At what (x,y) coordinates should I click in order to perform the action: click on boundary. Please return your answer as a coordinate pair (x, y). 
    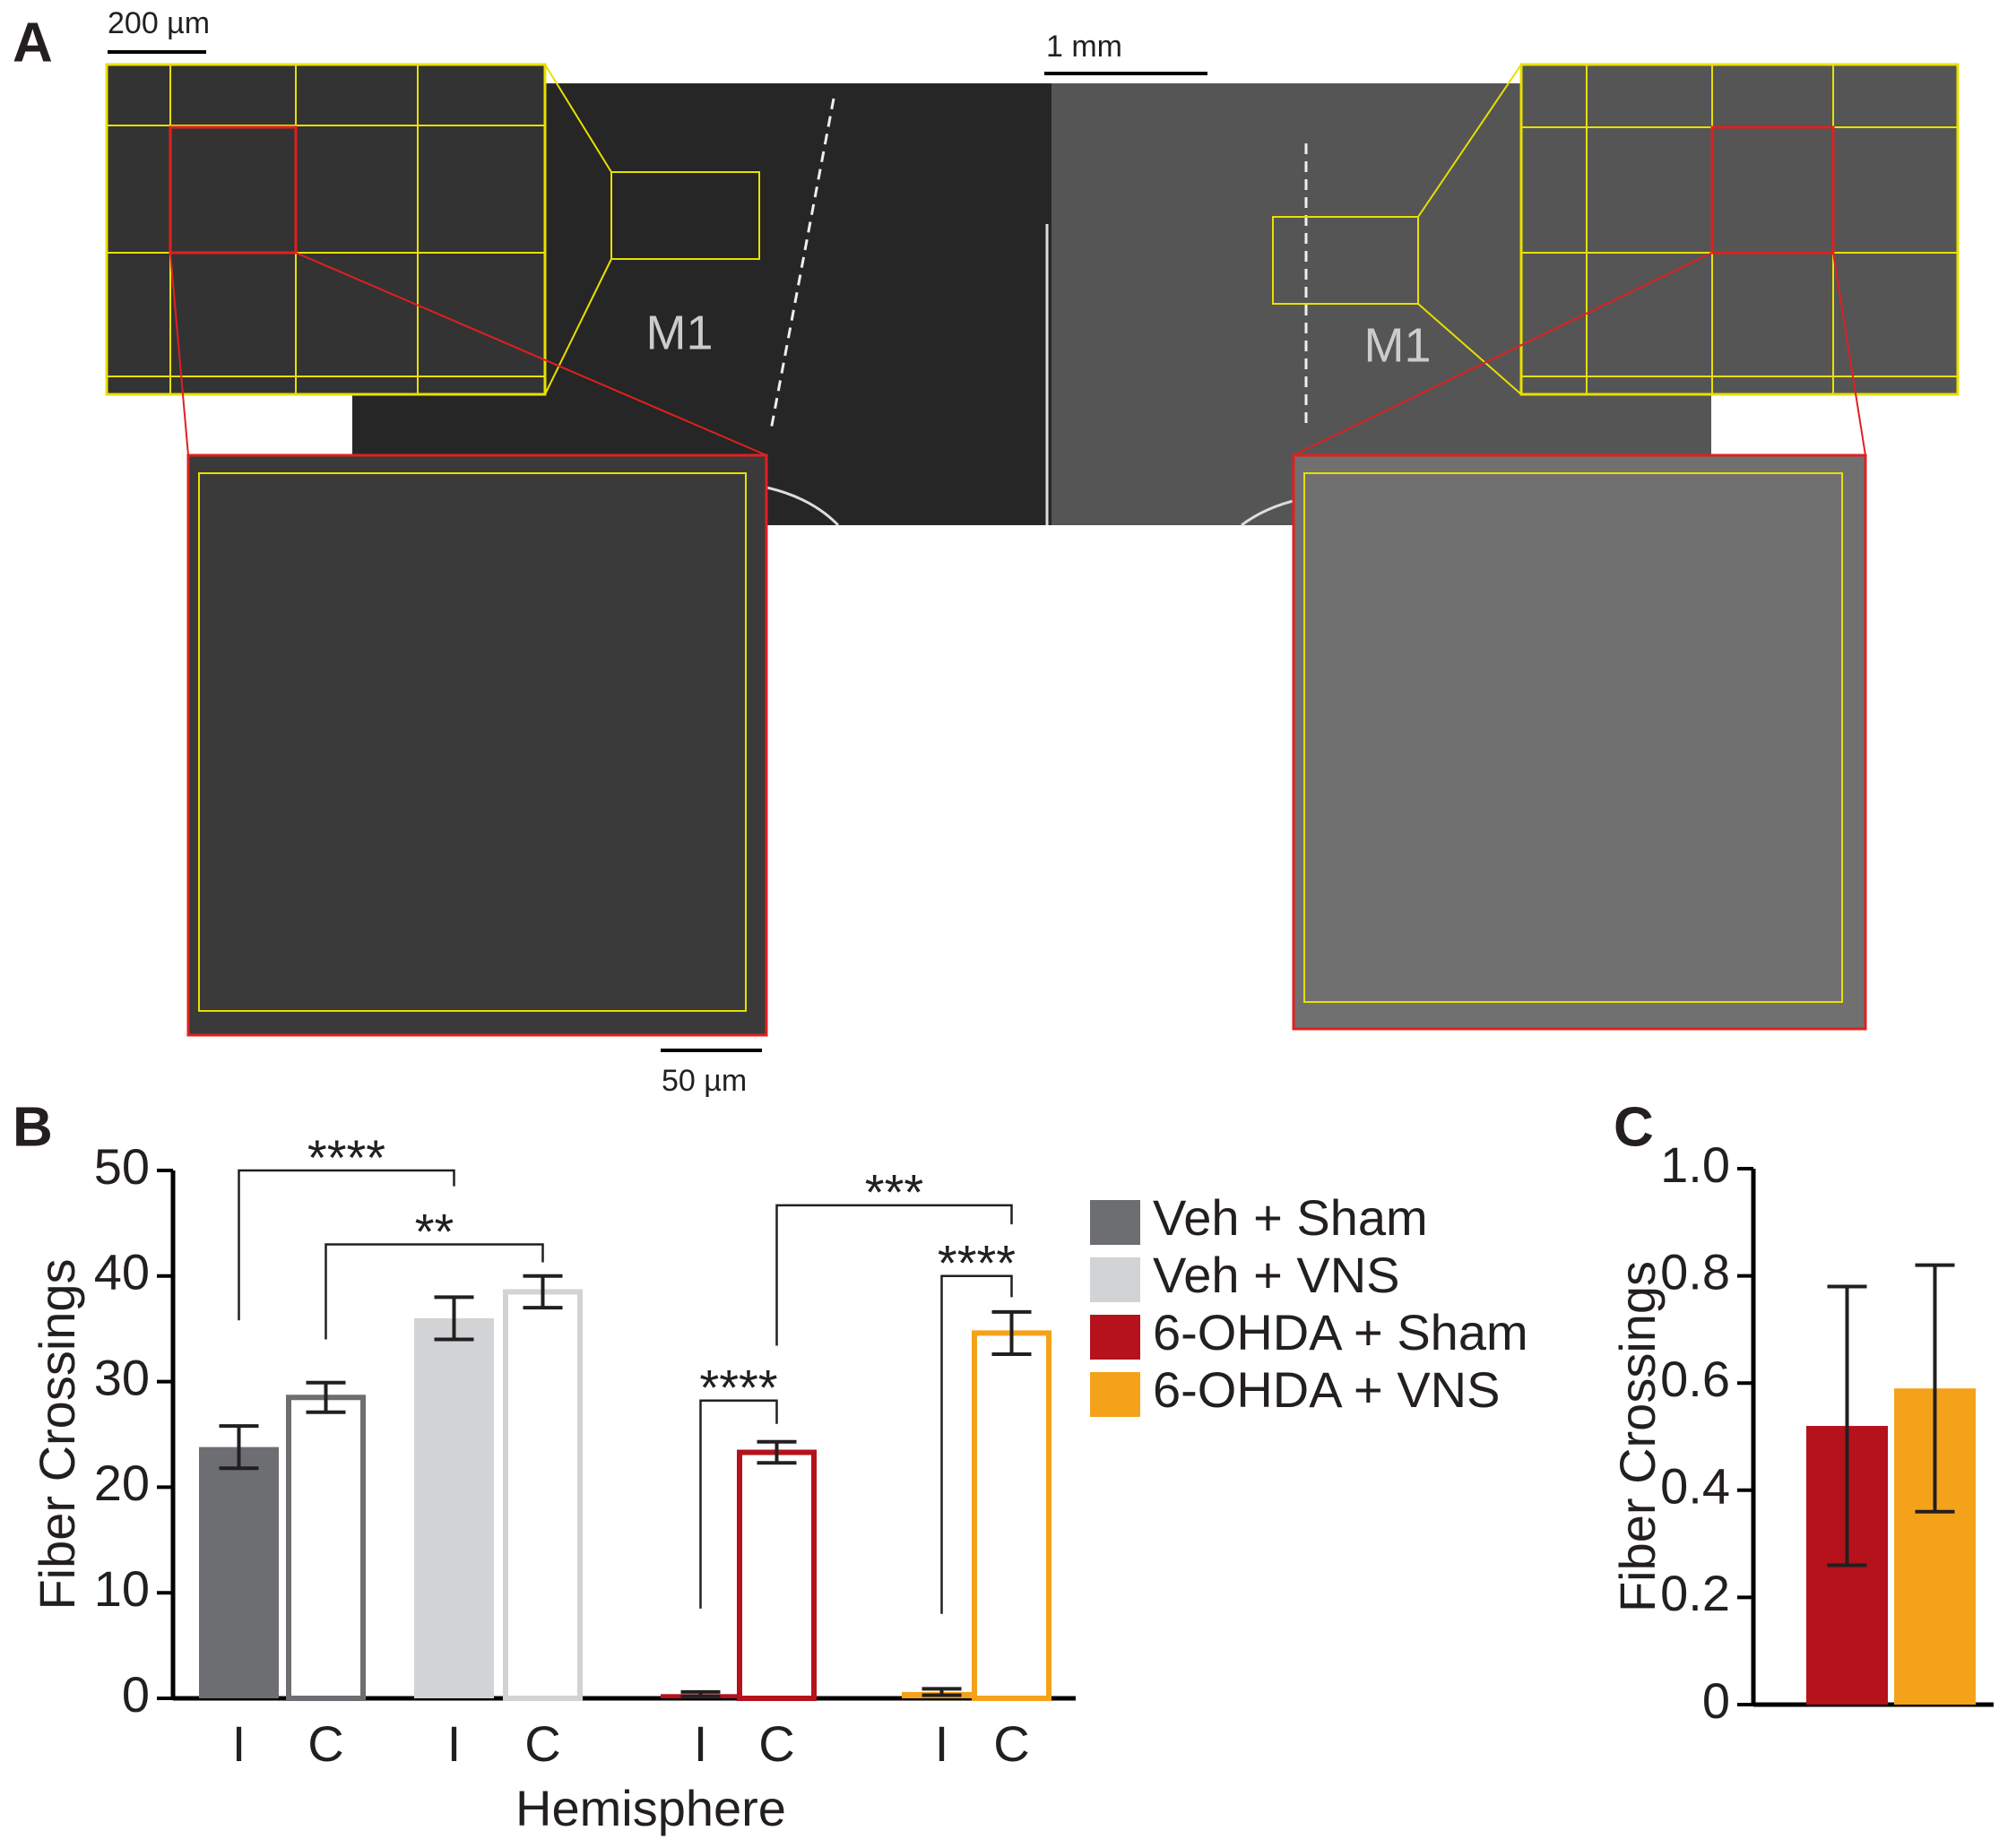
    Looking at the image, I should click on (802, 264).